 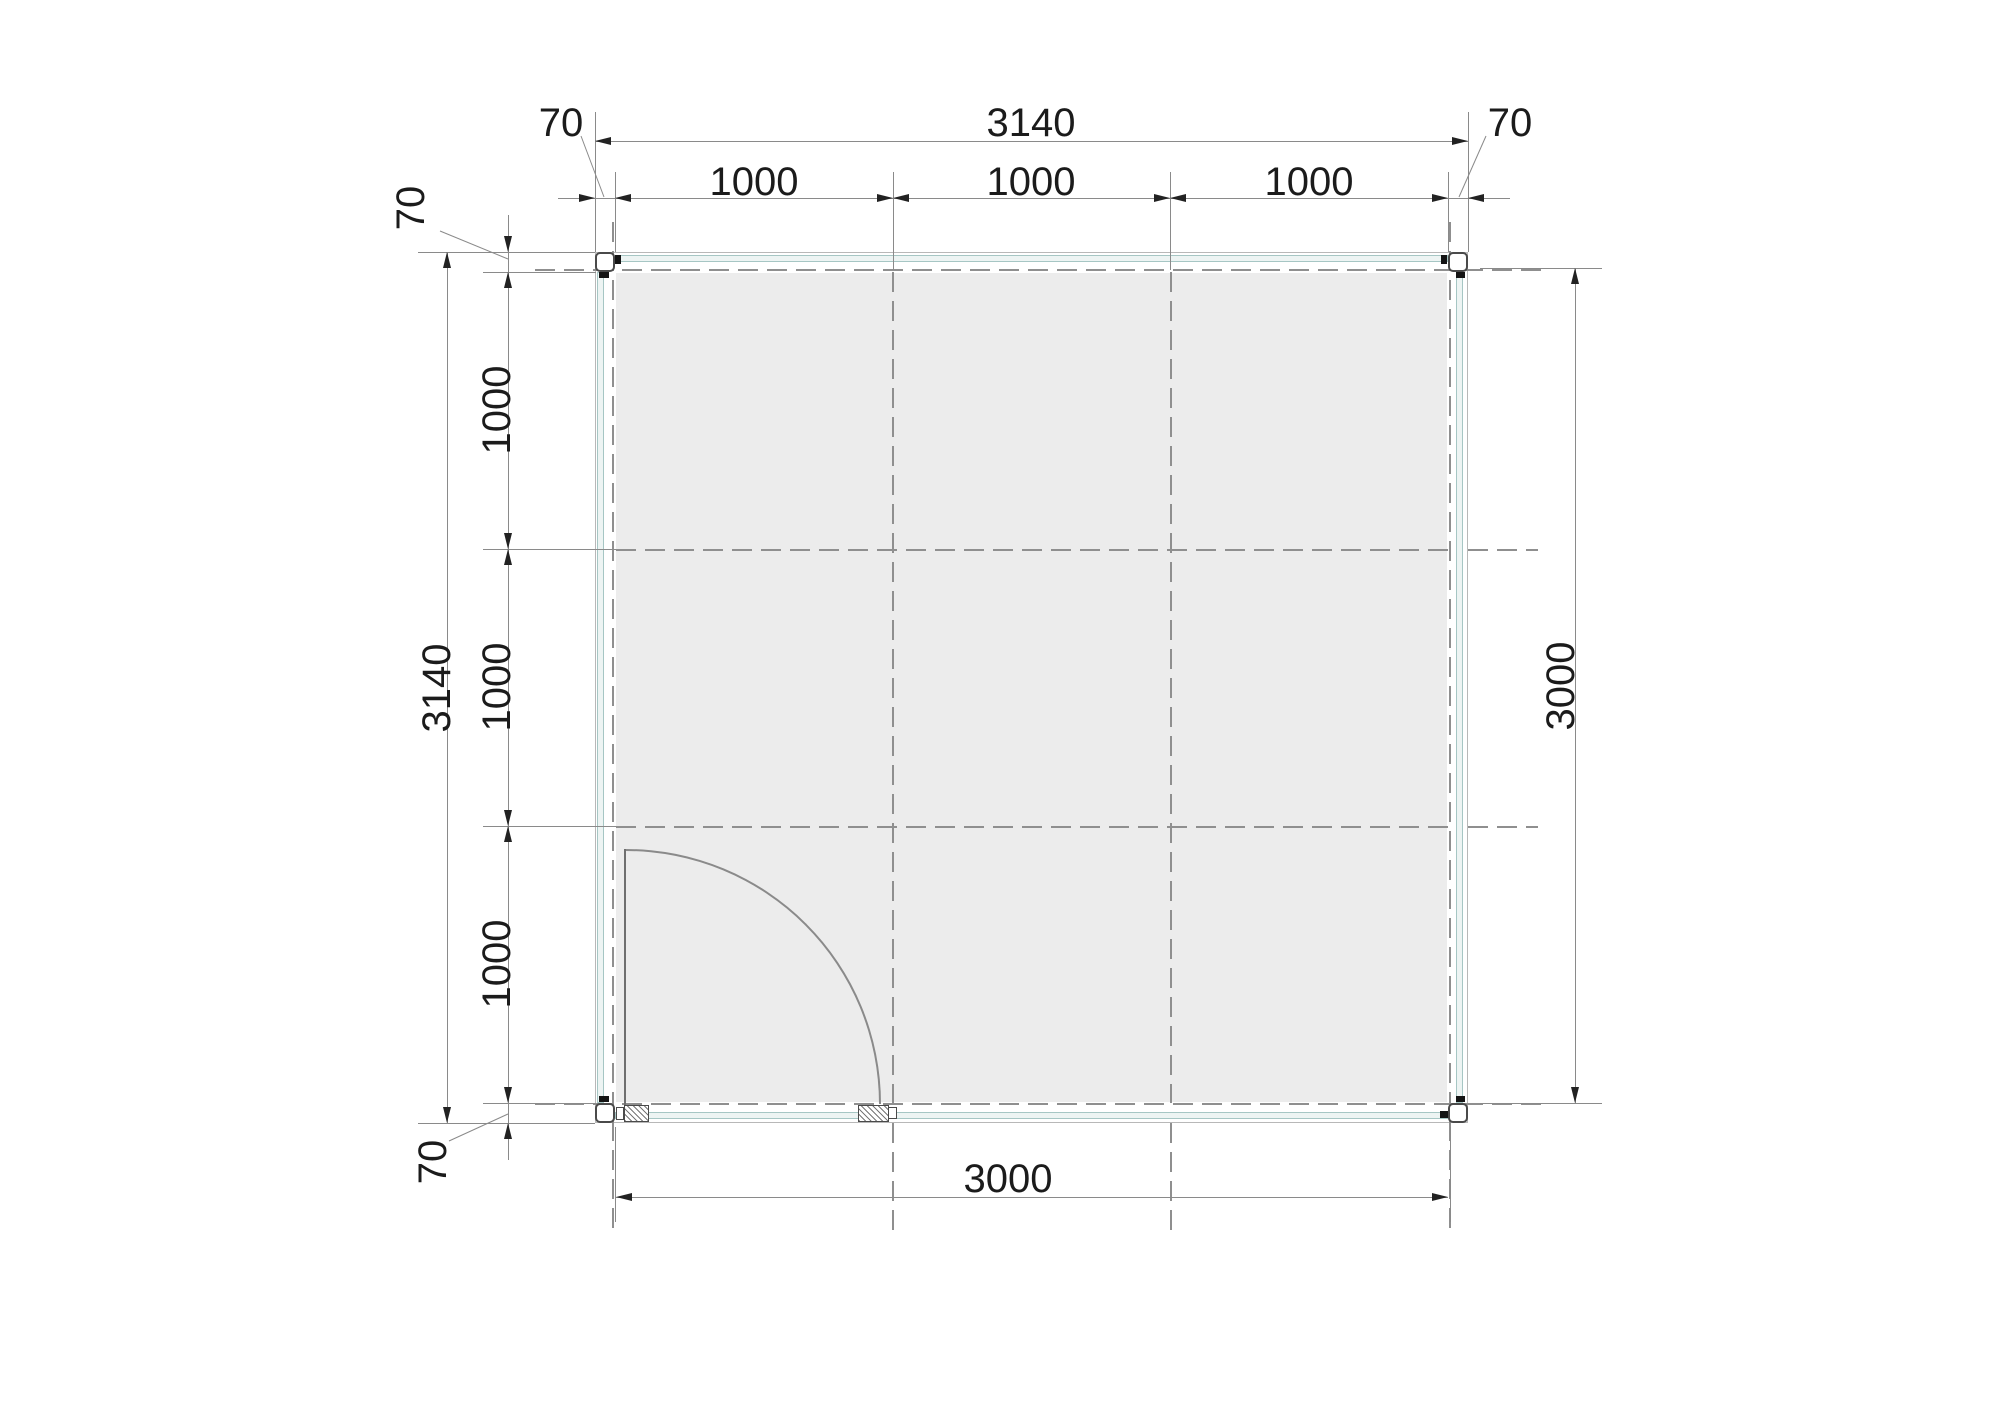 What do you see at coordinates (497, 687) in the screenshot?
I see `dim-label-left-segment-2: 1000` at bounding box center [497, 687].